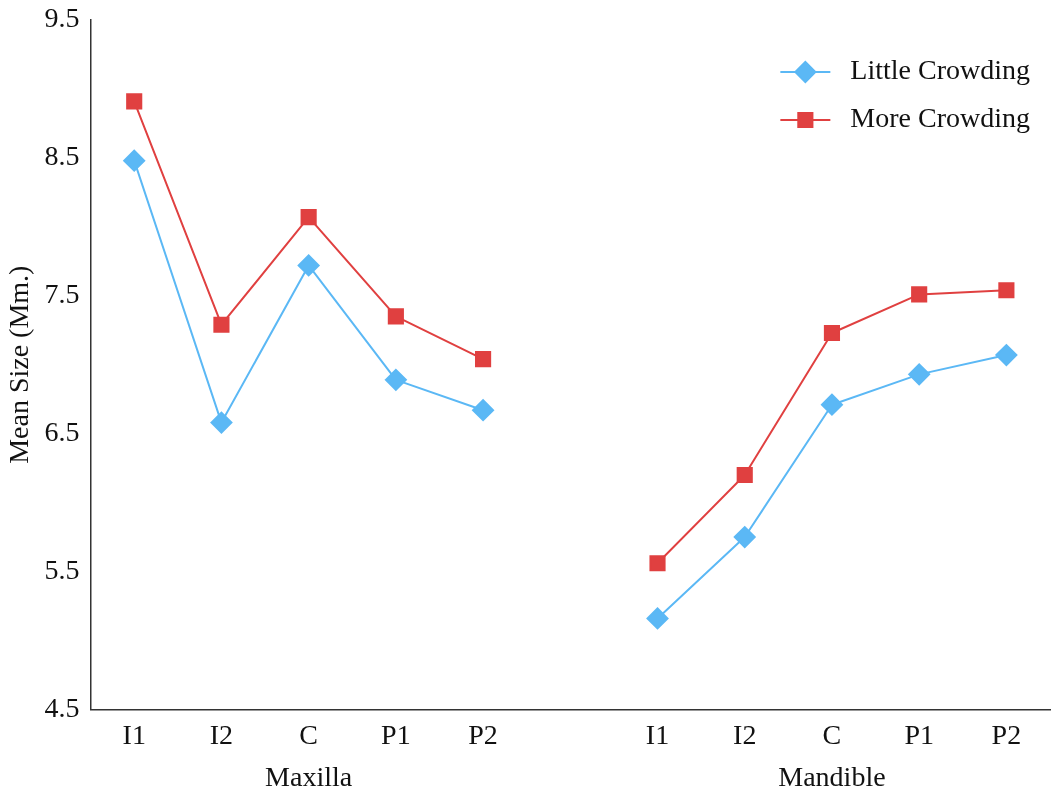  I want to click on text: Mandible, so click(832, 777).